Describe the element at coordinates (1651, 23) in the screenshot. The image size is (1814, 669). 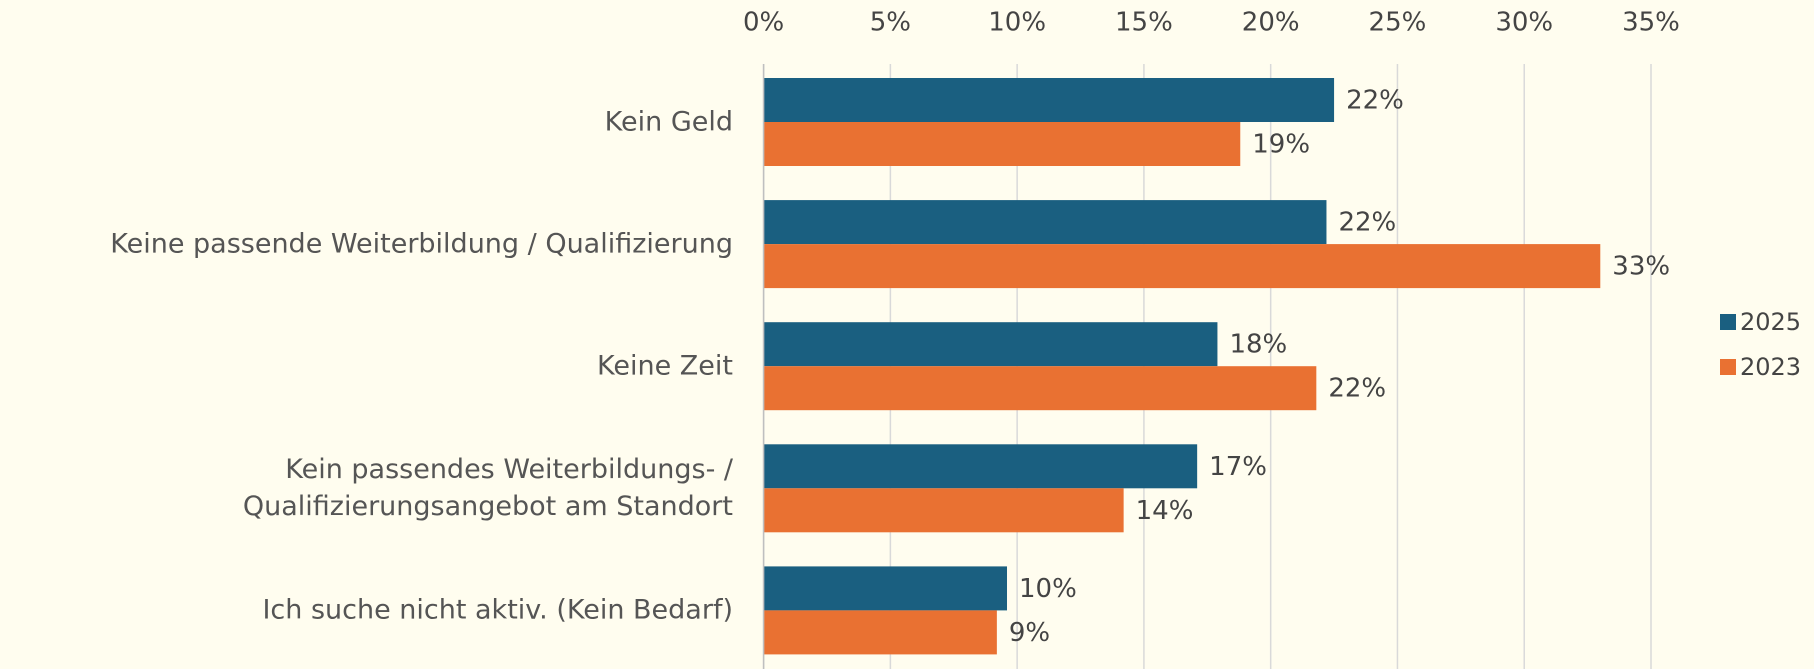
I see `x-tick-label: 35%` at that location.